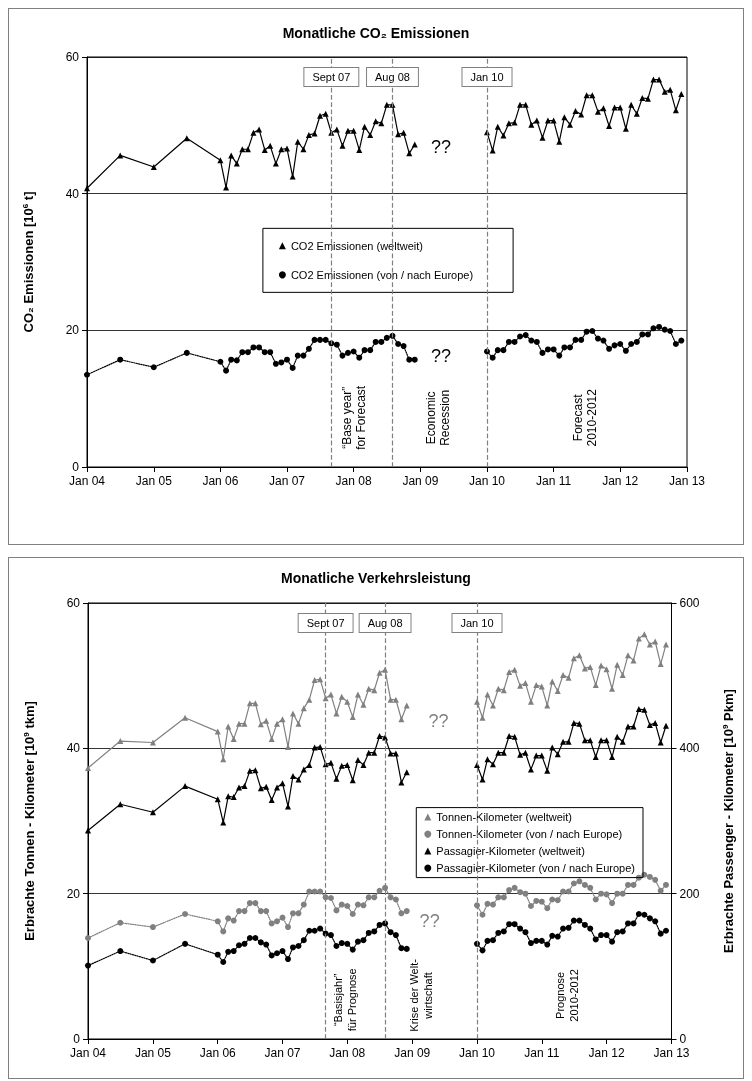 The height and width of the screenshot is (1081, 752). I want to click on annotation: Economic Recession, so click(438, 417).